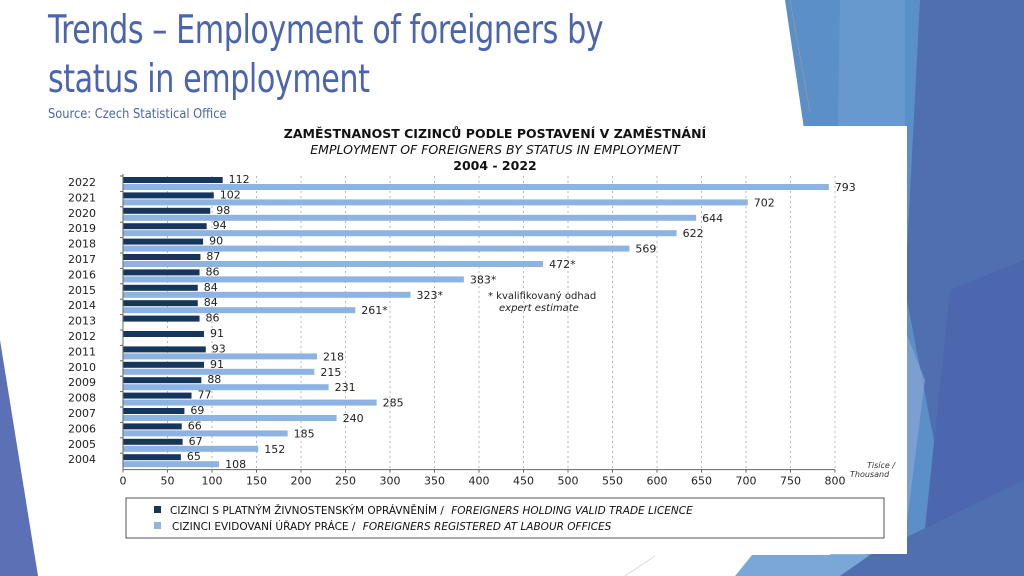 The width and height of the screenshot is (1024, 576). I want to click on bar-value-label: 702, so click(764, 202).